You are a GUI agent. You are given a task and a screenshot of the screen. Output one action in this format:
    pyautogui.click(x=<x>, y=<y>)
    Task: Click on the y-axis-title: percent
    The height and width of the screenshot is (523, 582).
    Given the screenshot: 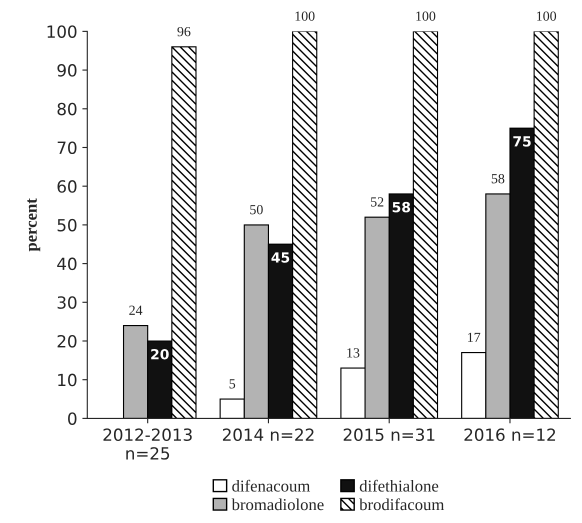 What is the action you would take?
    pyautogui.click(x=33, y=225)
    